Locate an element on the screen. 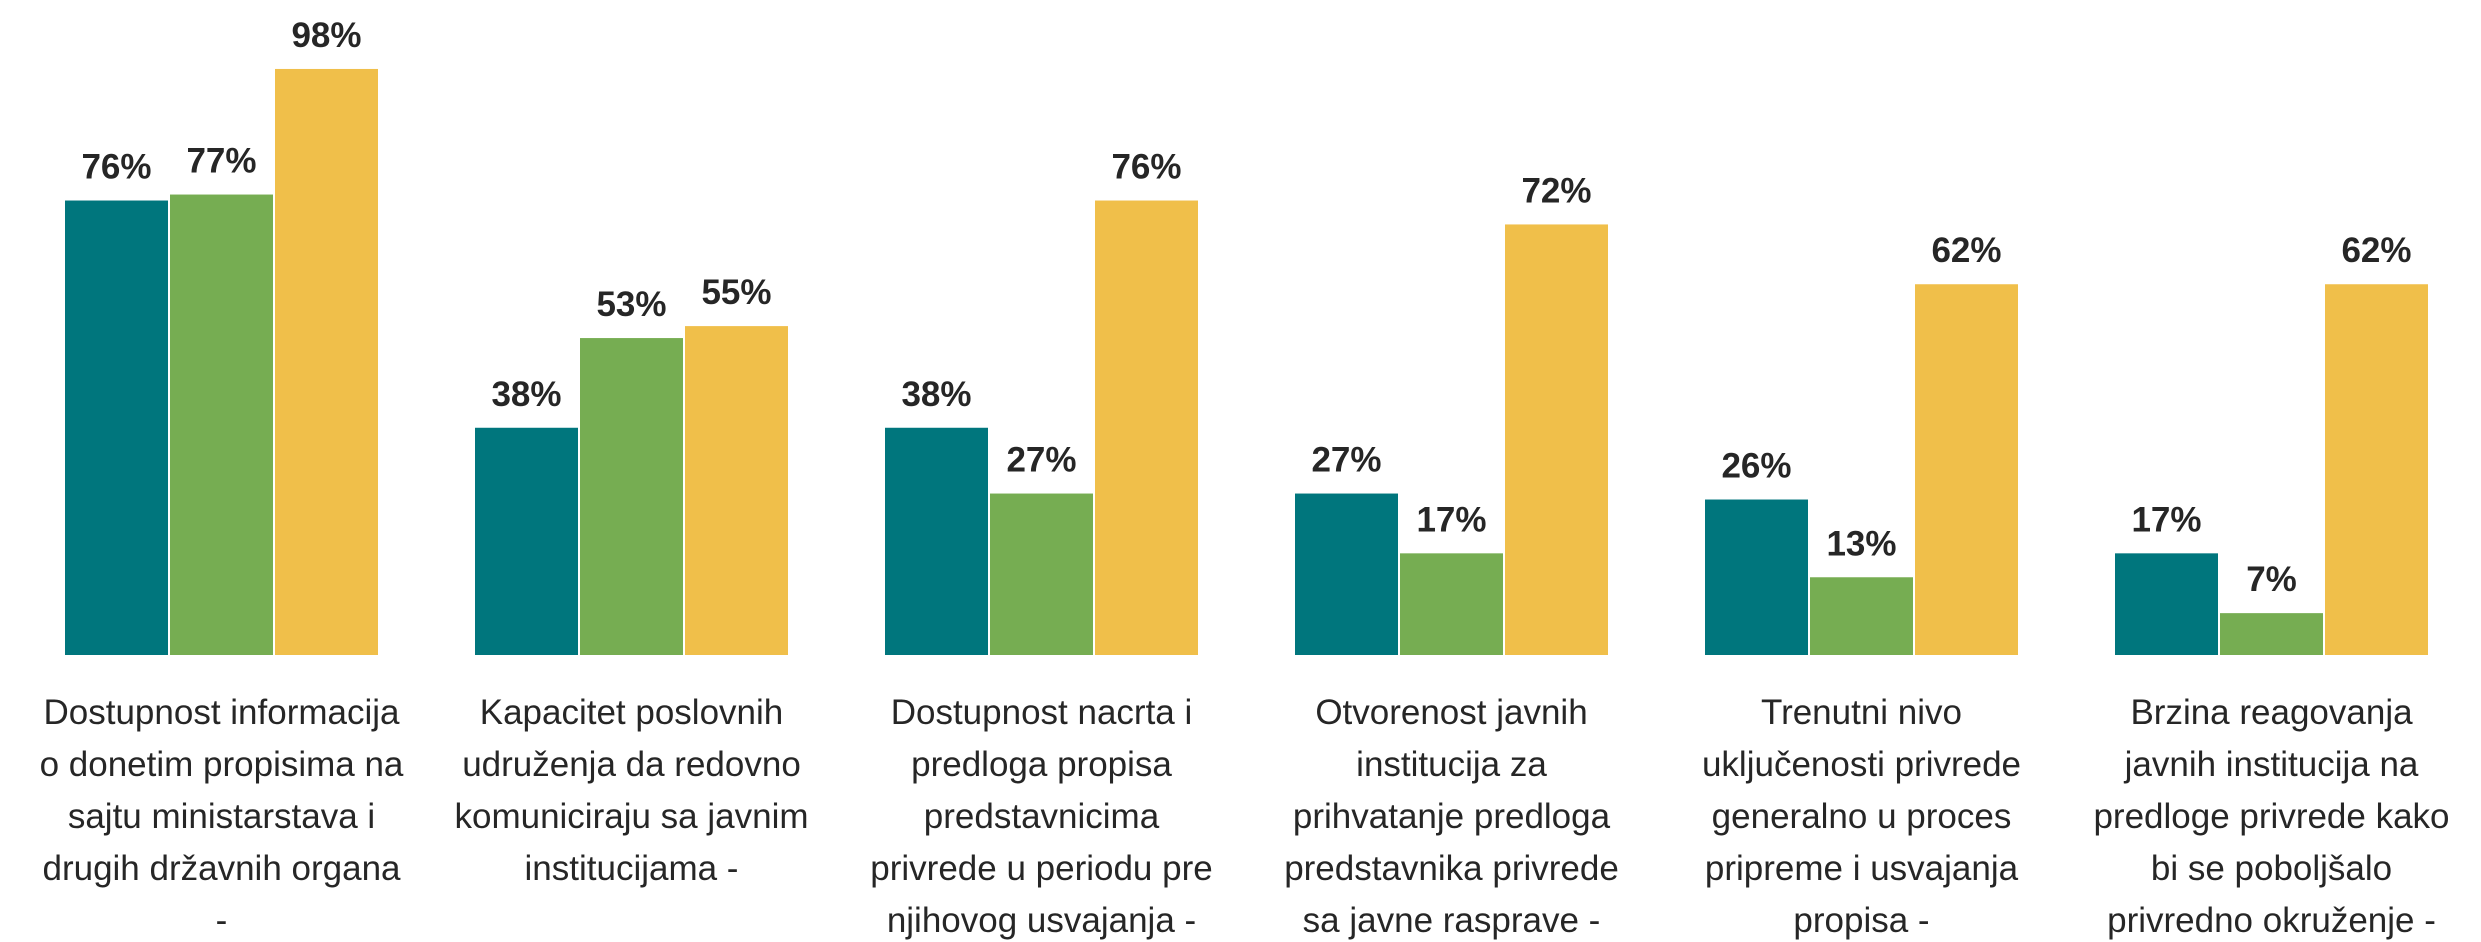  label-line: generalno u proces is located at coordinates (1862, 816).